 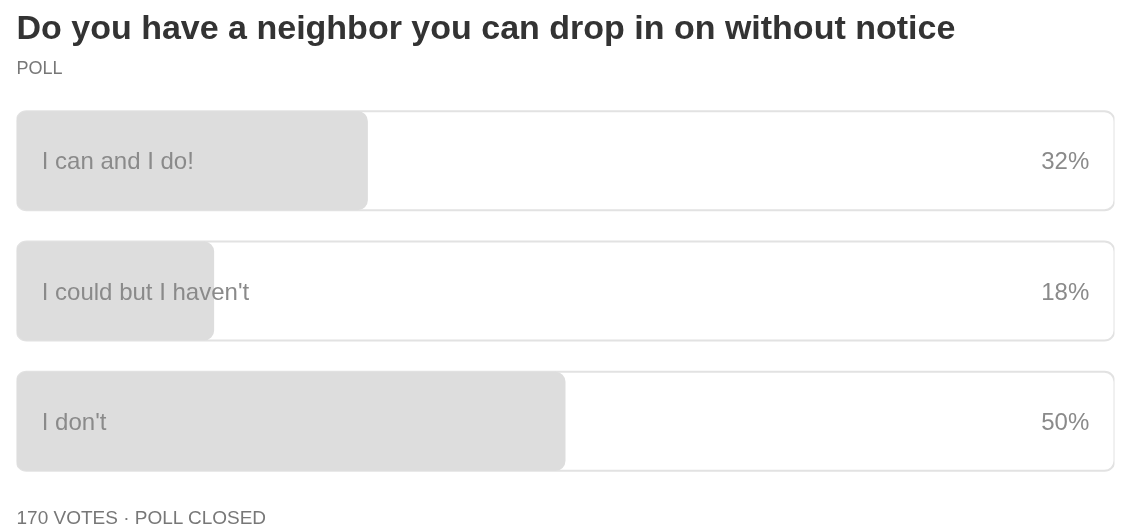 What do you see at coordinates (39, 67) in the screenshot?
I see `text: POLL` at bounding box center [39, 67].